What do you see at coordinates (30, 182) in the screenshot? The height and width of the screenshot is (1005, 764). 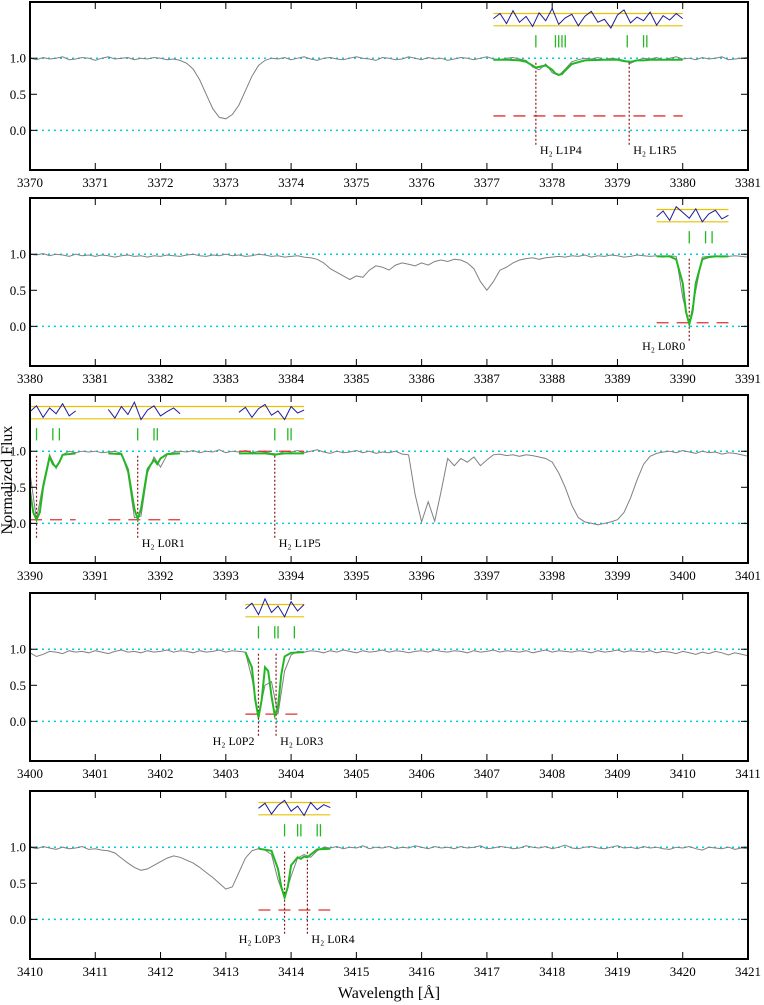 I see `x-tick-label: 3370` at bounding box center [30, 182].